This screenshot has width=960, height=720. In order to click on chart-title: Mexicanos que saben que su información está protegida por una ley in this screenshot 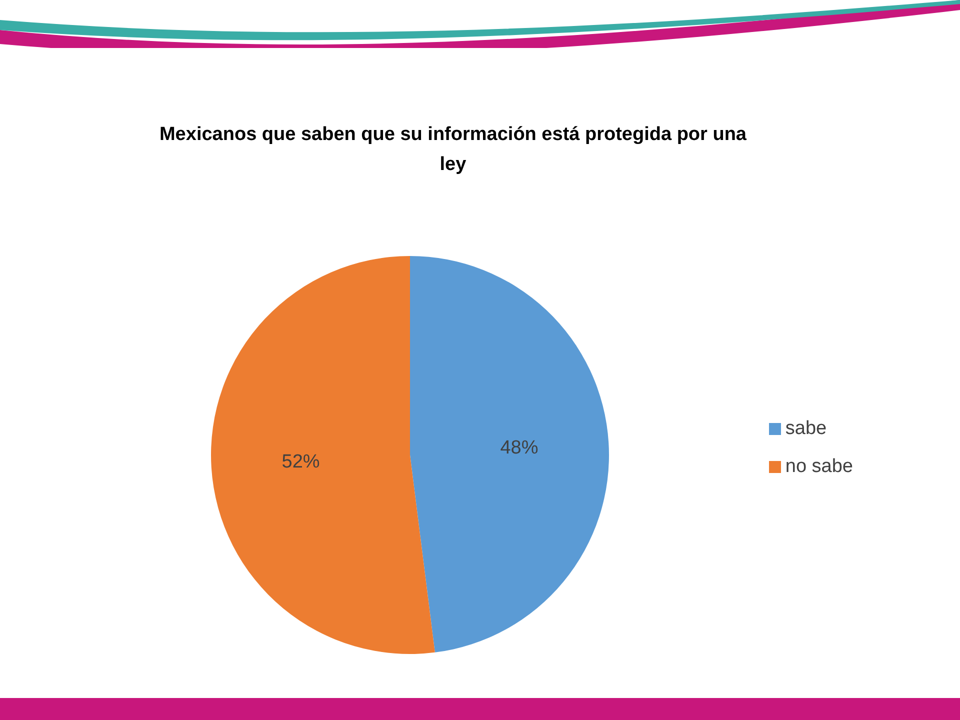, I will do `click(453, 150)`.